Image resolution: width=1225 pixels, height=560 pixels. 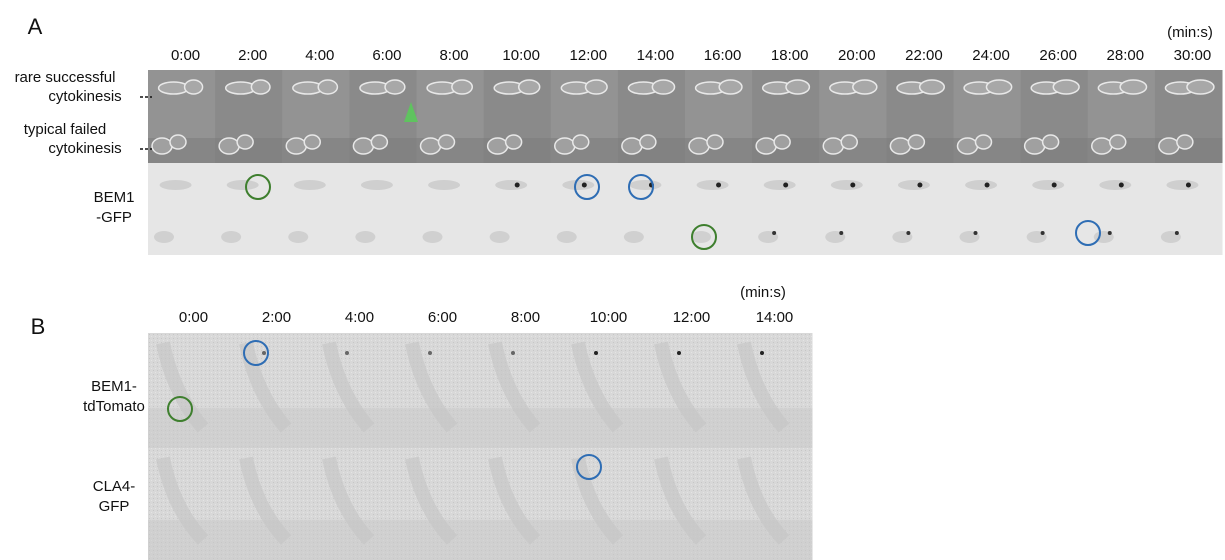 What do you see at coordinates (114, 217) in the screenshot?
I see `row-label: -GFP` at bounding box center [114, 217].